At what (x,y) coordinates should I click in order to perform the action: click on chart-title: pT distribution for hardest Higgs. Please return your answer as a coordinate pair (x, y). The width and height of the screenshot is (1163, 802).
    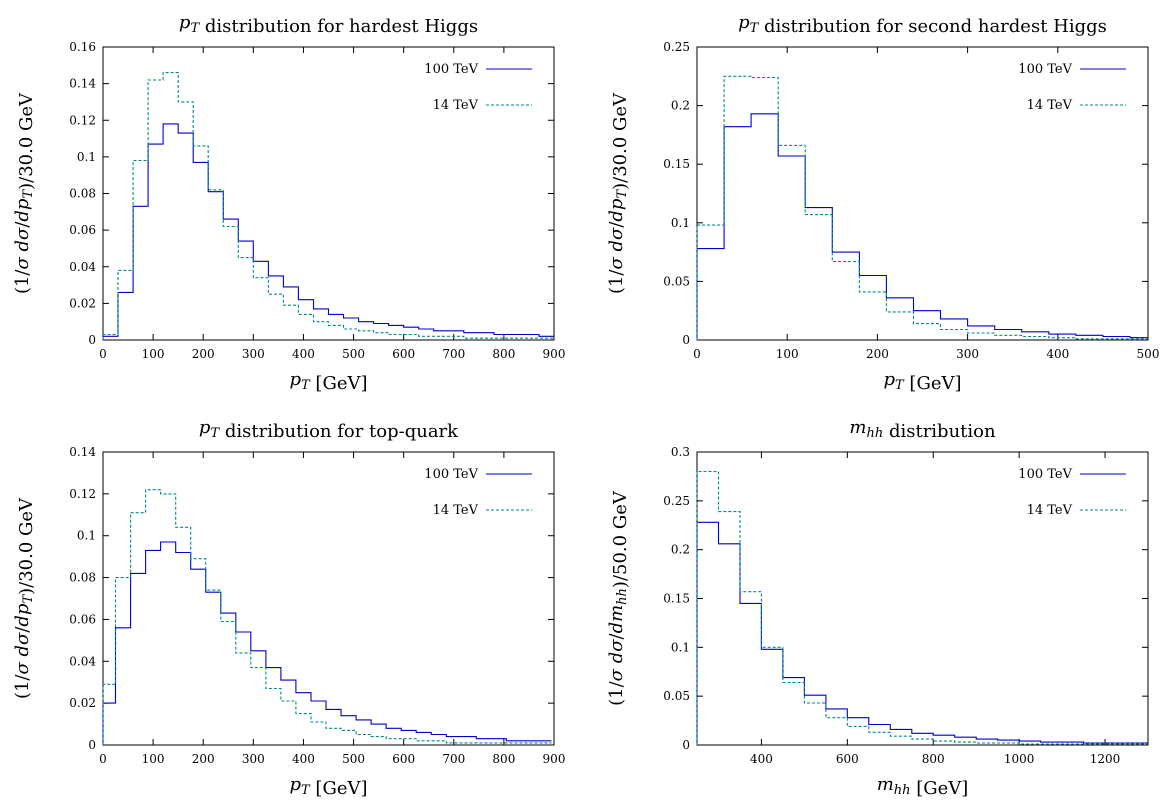
    Looking at the image, I should click on (328, 24).